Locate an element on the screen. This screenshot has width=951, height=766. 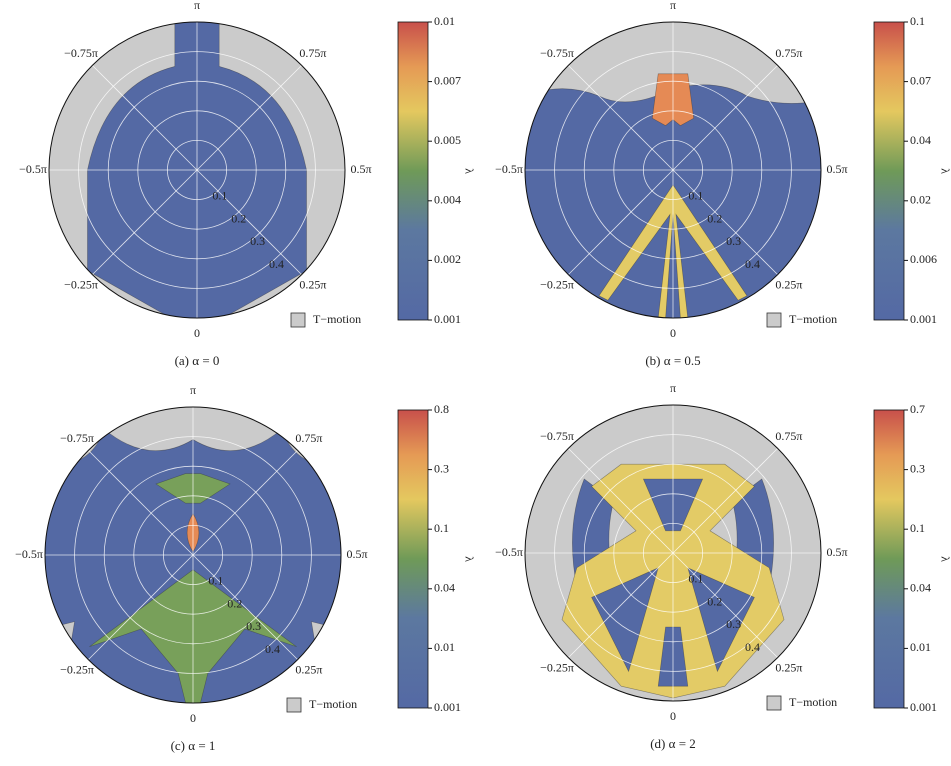
colorbar-tick-label: 0.005 is located at coordinates (447, 140).